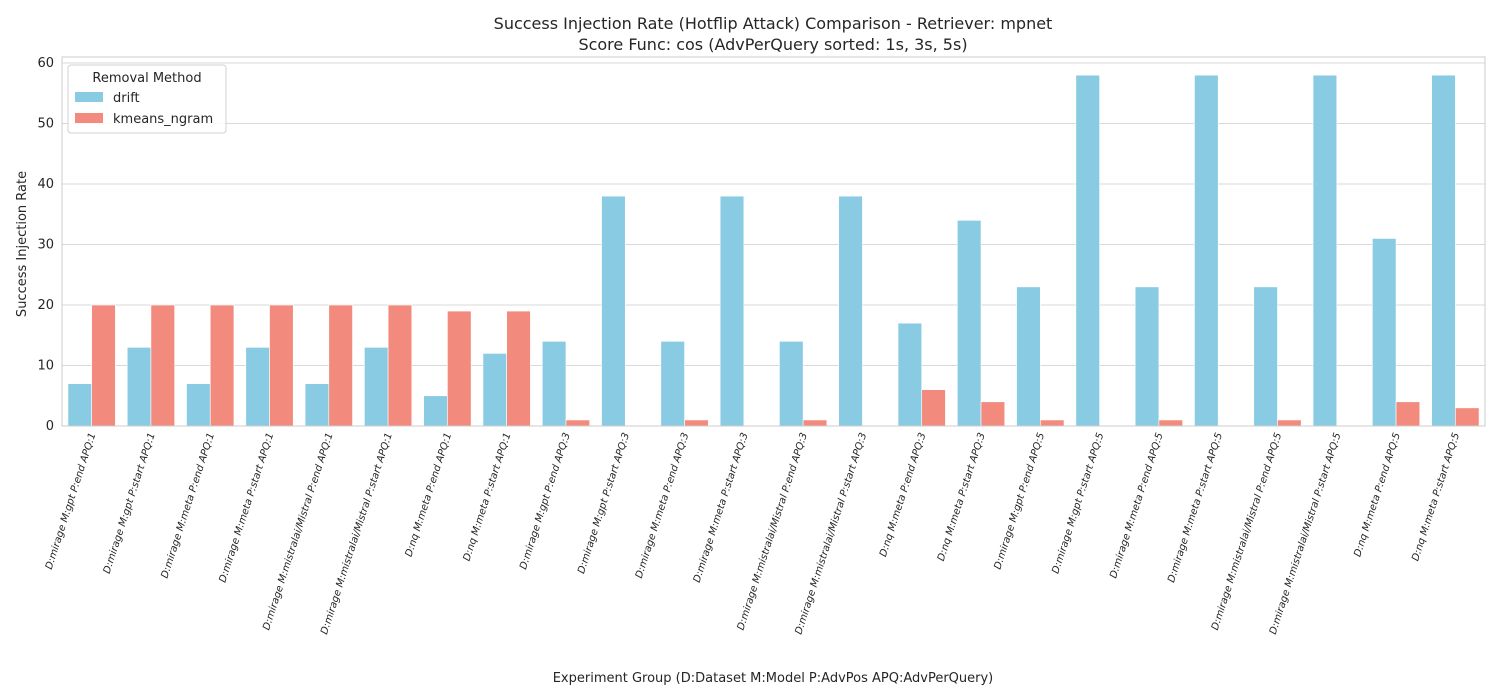 This screenshot has width=1500, height=700. What do you see at coordinates (126, 98) in the screenshot?
I see `legend-label-drift: drift` at bounding box center [126, 98].